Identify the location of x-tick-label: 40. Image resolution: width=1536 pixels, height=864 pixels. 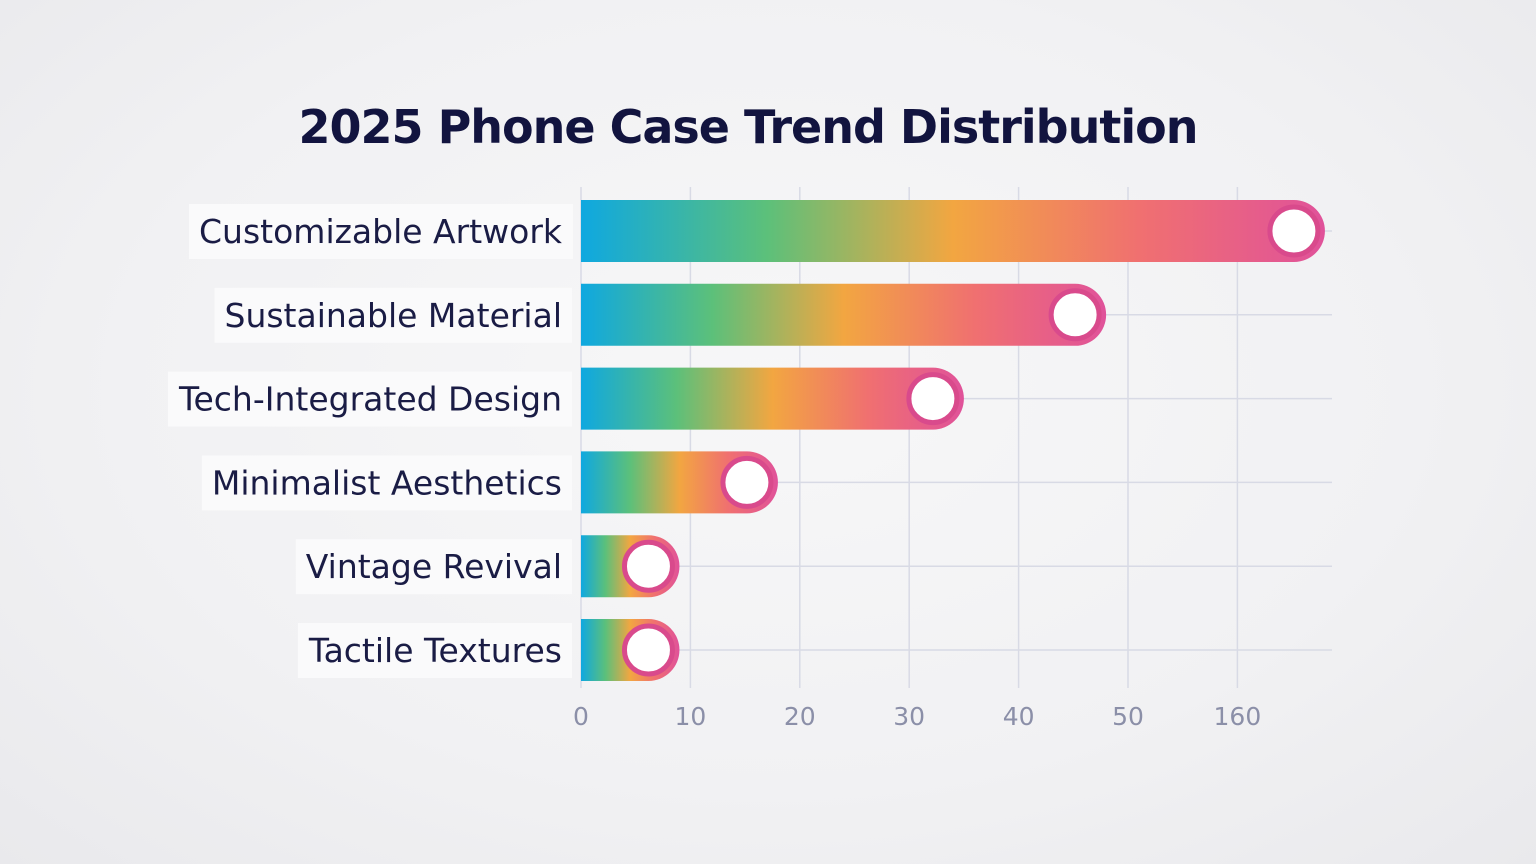
(1019, 716).